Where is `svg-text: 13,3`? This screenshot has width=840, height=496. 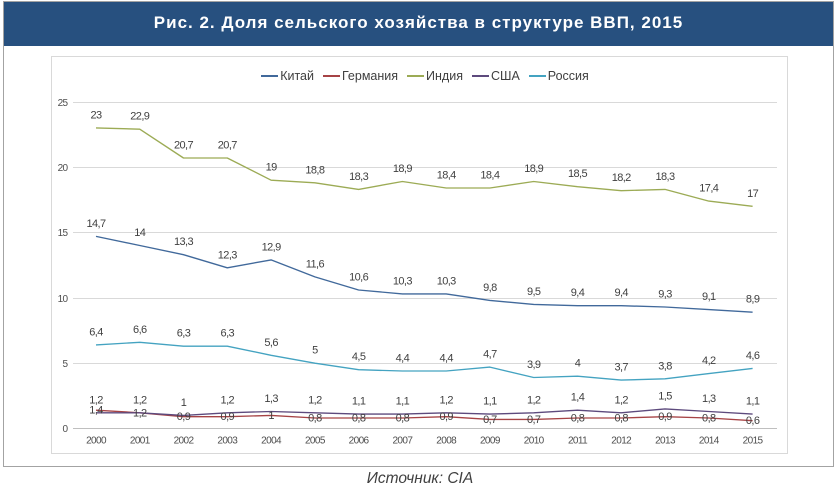 svg-text: 13,3 is located at coordinates (183, 242).